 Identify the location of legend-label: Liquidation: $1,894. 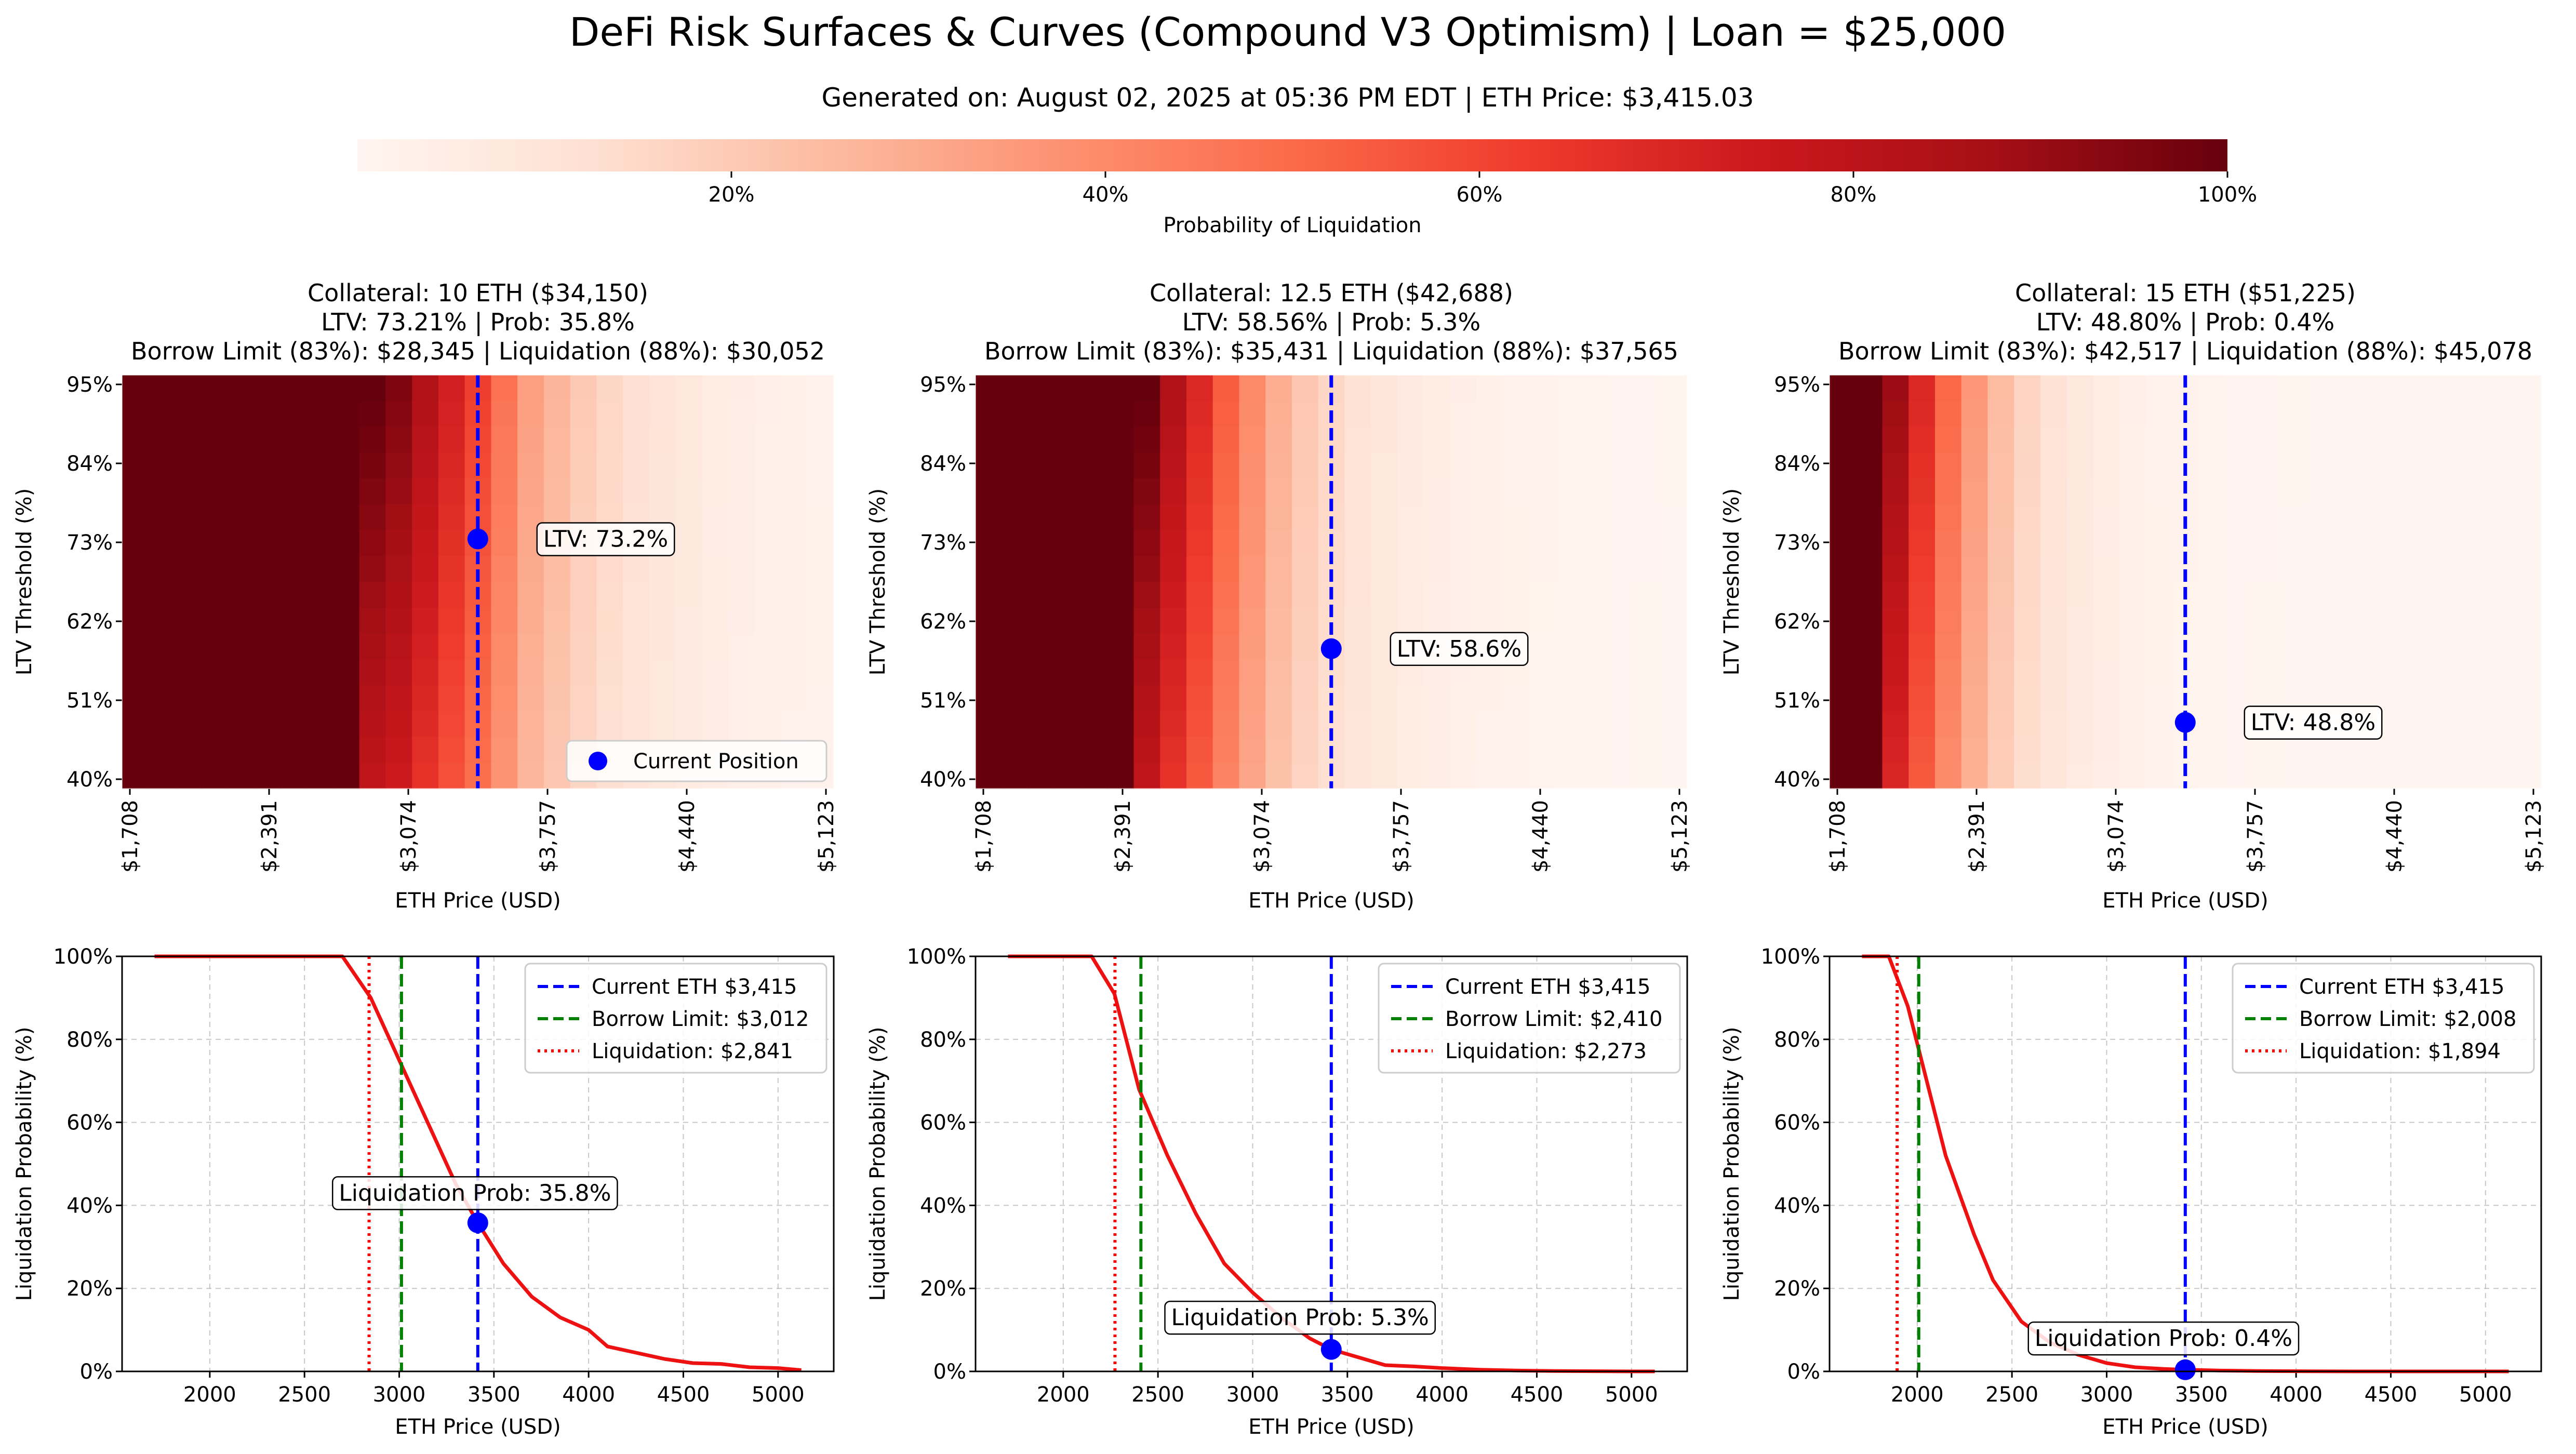
(2400, 1051).